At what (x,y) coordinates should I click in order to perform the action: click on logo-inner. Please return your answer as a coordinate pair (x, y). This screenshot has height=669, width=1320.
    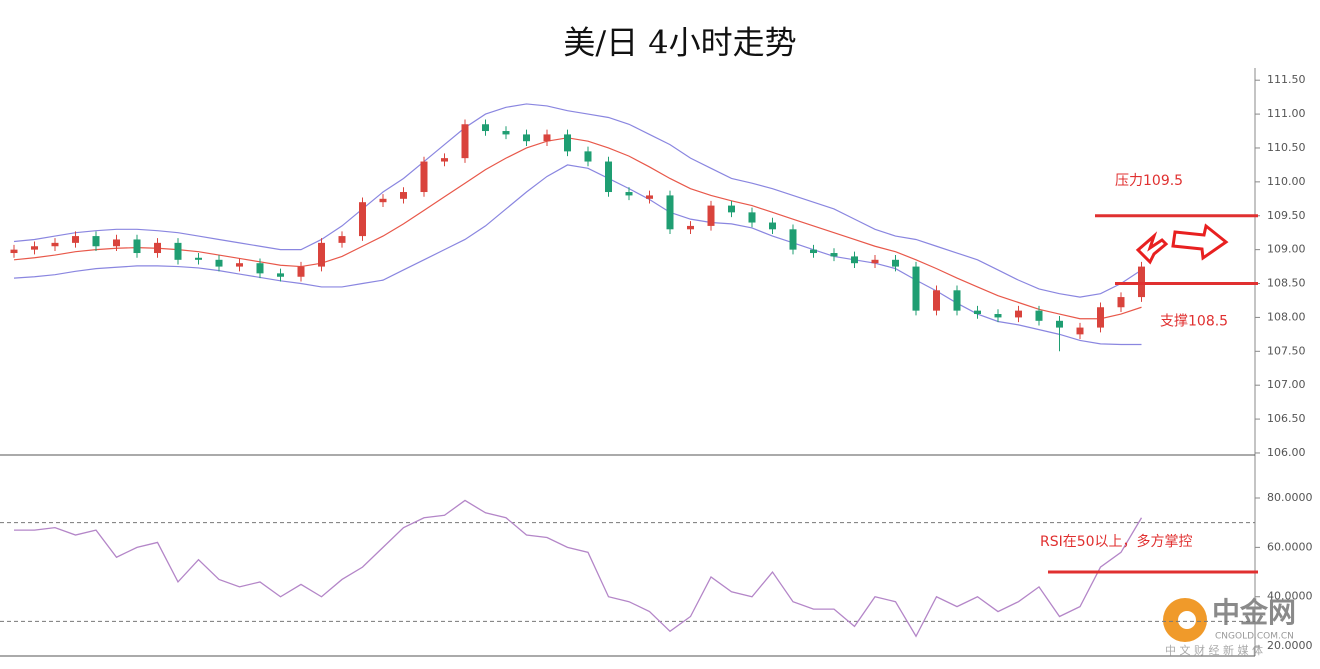
    Looking at the image, I should click on (1187, 620).